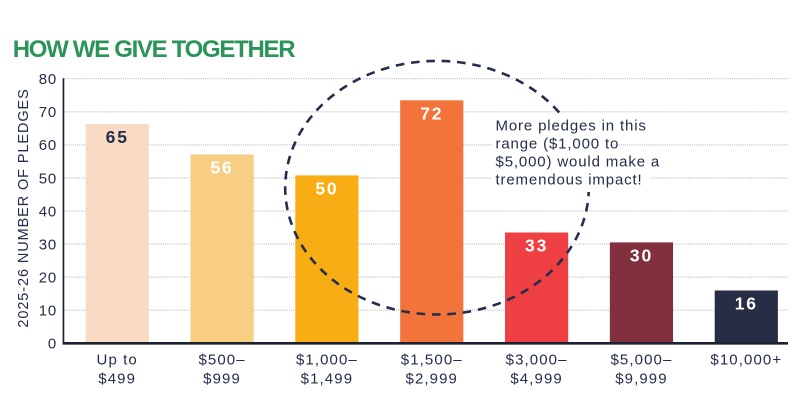 This screenshot has height=412, width=800. Describe the element at coordinates (536, 378) in the screenshot. I see `svg-text: $4,999` at that location.